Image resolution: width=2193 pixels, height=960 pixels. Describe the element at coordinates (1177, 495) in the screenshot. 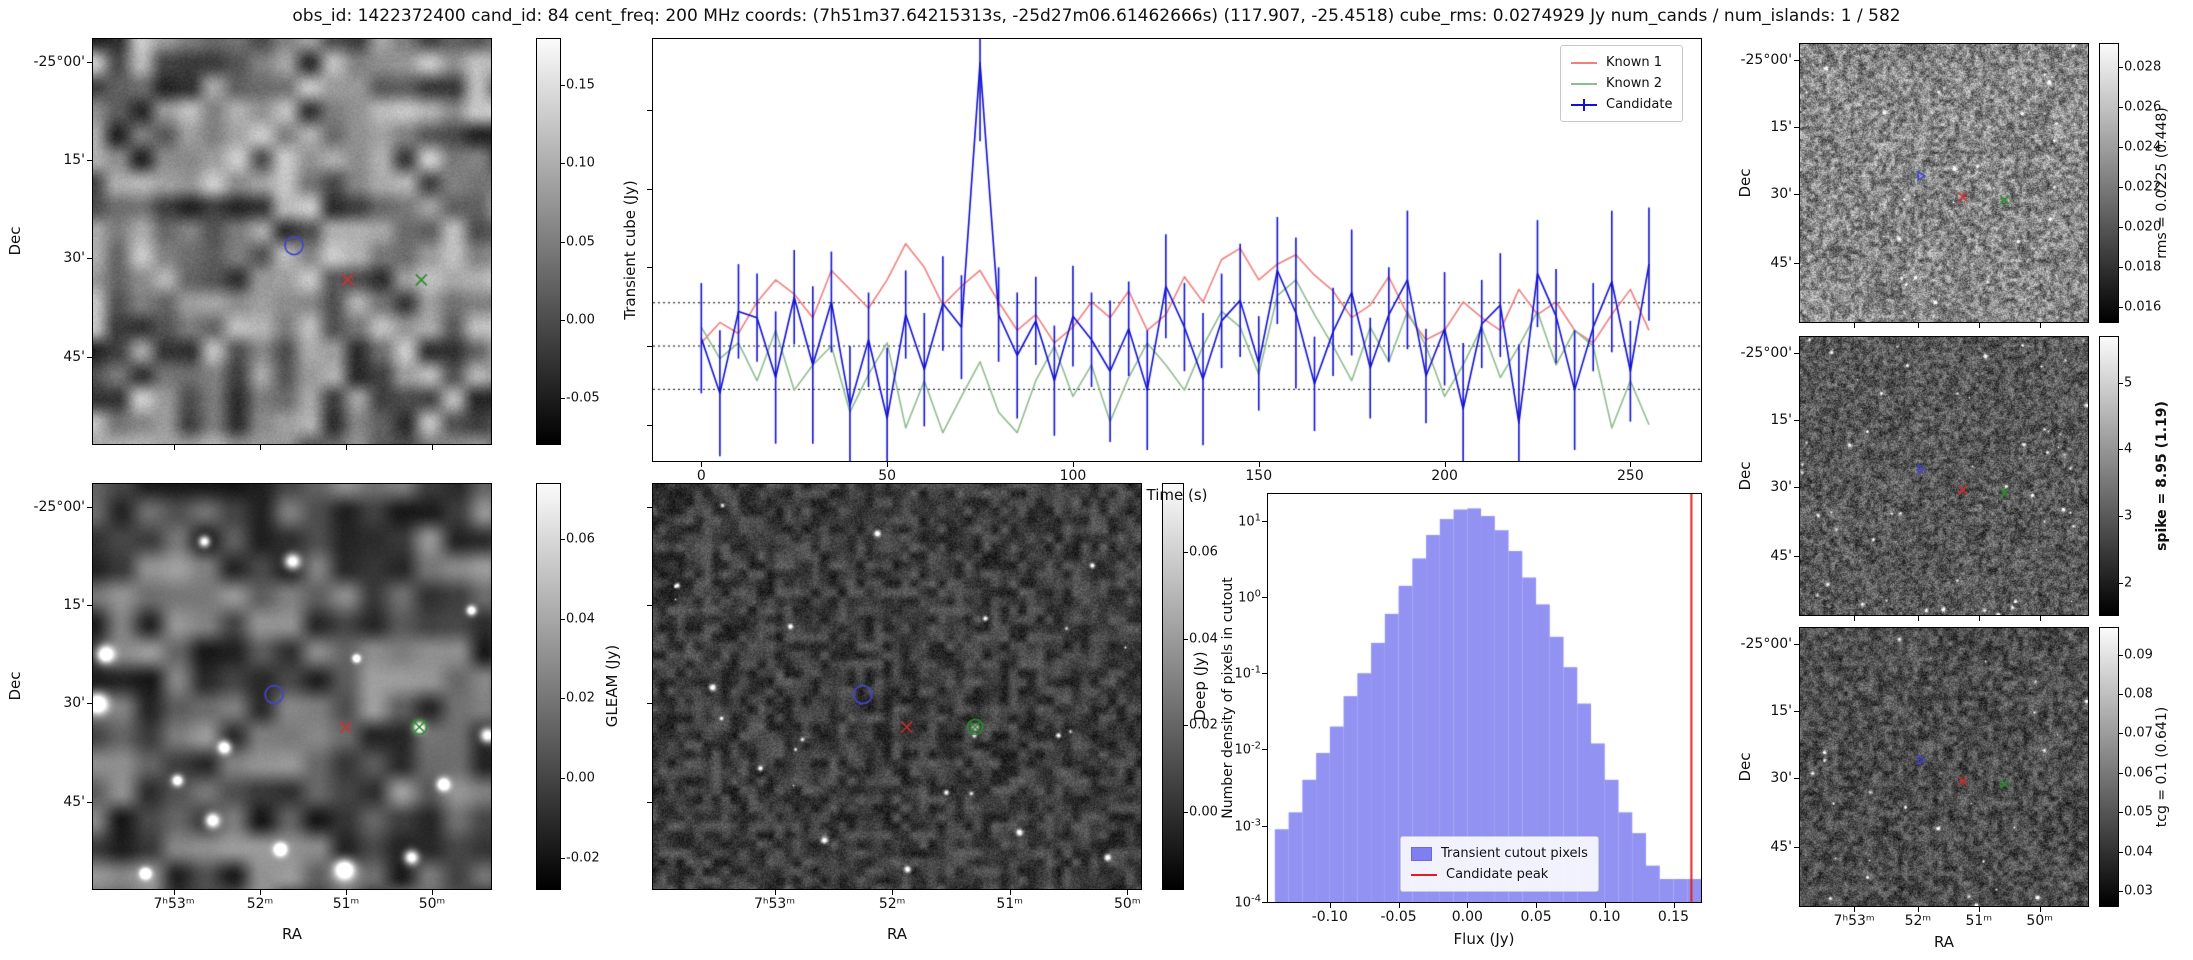

I see `time-axis-label: Time (s)` at that location.